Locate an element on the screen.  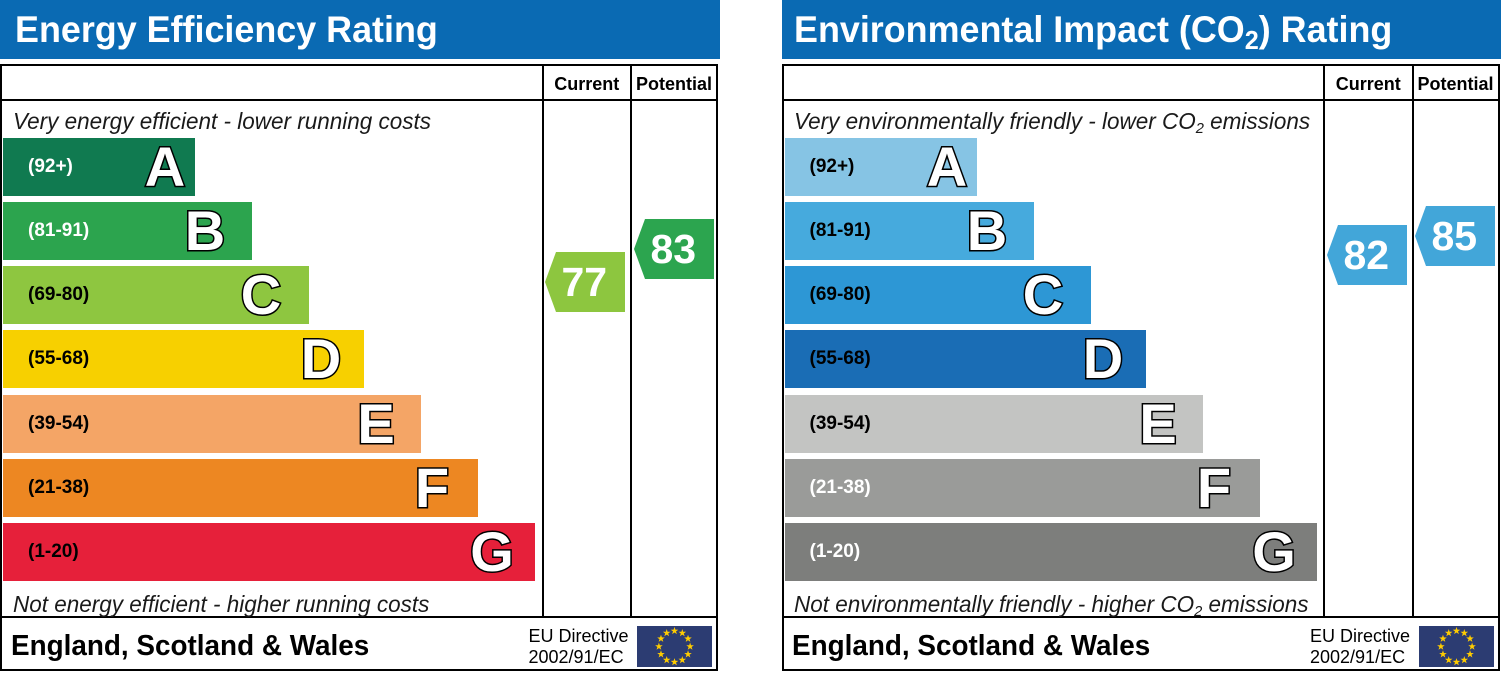
svg-text: 77 is located at coordinates (584, 281).